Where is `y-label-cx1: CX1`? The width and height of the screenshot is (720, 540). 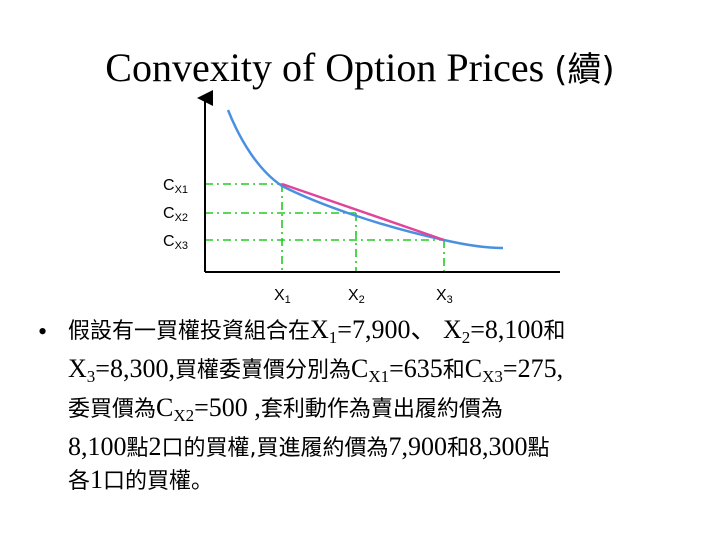
y-label-cx1: CX1 is located at coordinates (176, 186).